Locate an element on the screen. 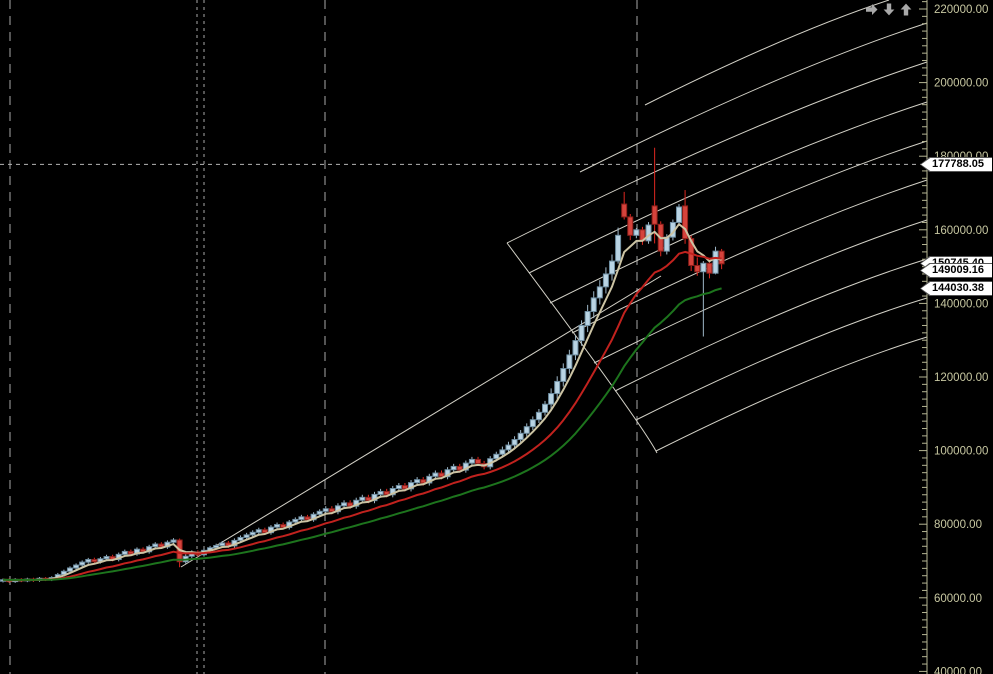 The width and height of the screenshot is (993, 674). scroll-down-arrow-icon is located at coordinates (889, 9).